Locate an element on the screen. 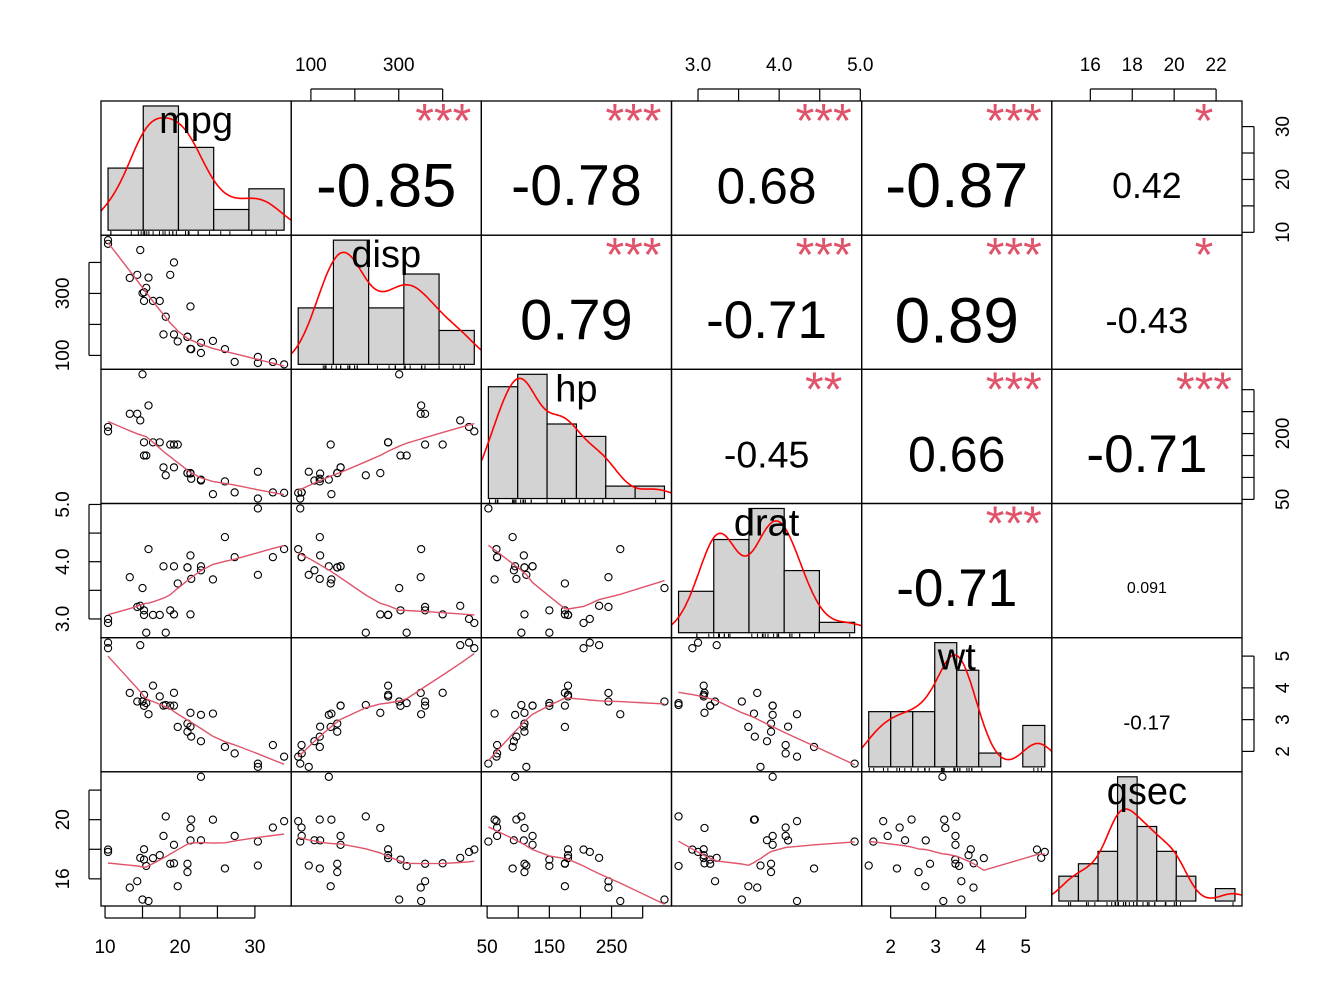 The width and height of the screenshot is (1344, 1008). correlation-value: 0.091 is located at coordinates (1147, 588).